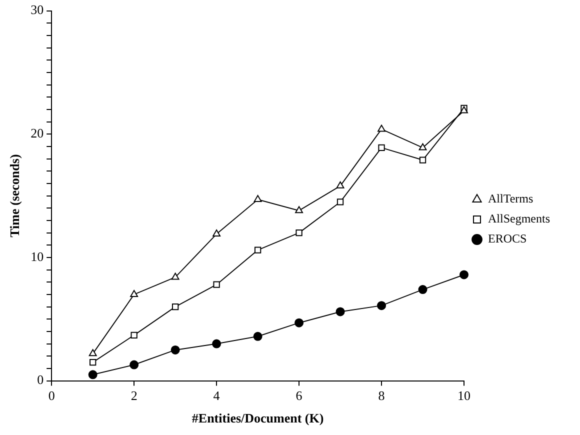 The height and width of the screenshot is (435, 580). What do you see at coordinates (40, 380) in the screenshot?
I see `y-tick-label: 0` at bounding box center [40, 380].